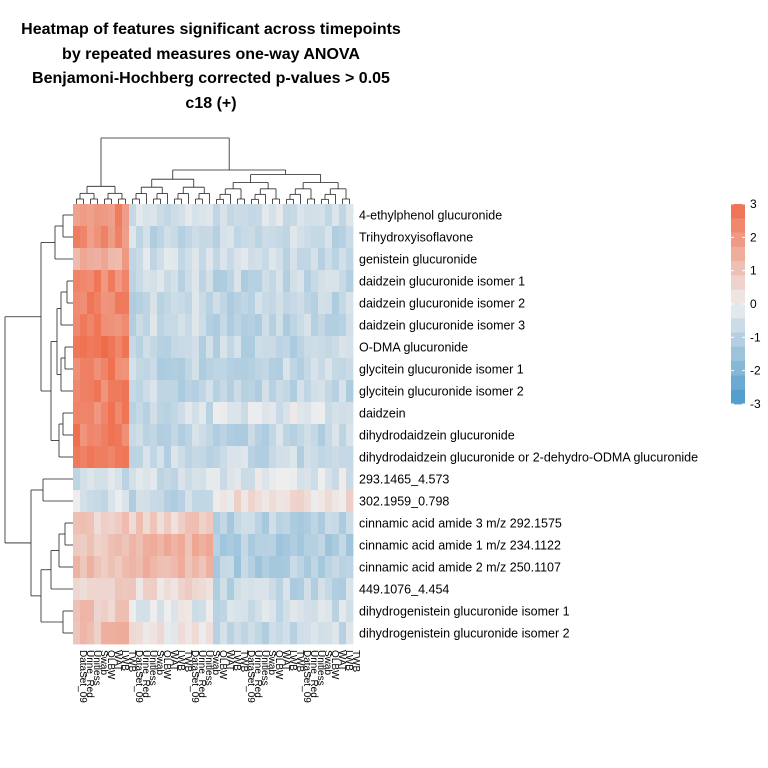 This screenshot has width=768, height=768. I want to click on row-label: dihydrogenistein glucuronide isomer 2, so click(464, 634).